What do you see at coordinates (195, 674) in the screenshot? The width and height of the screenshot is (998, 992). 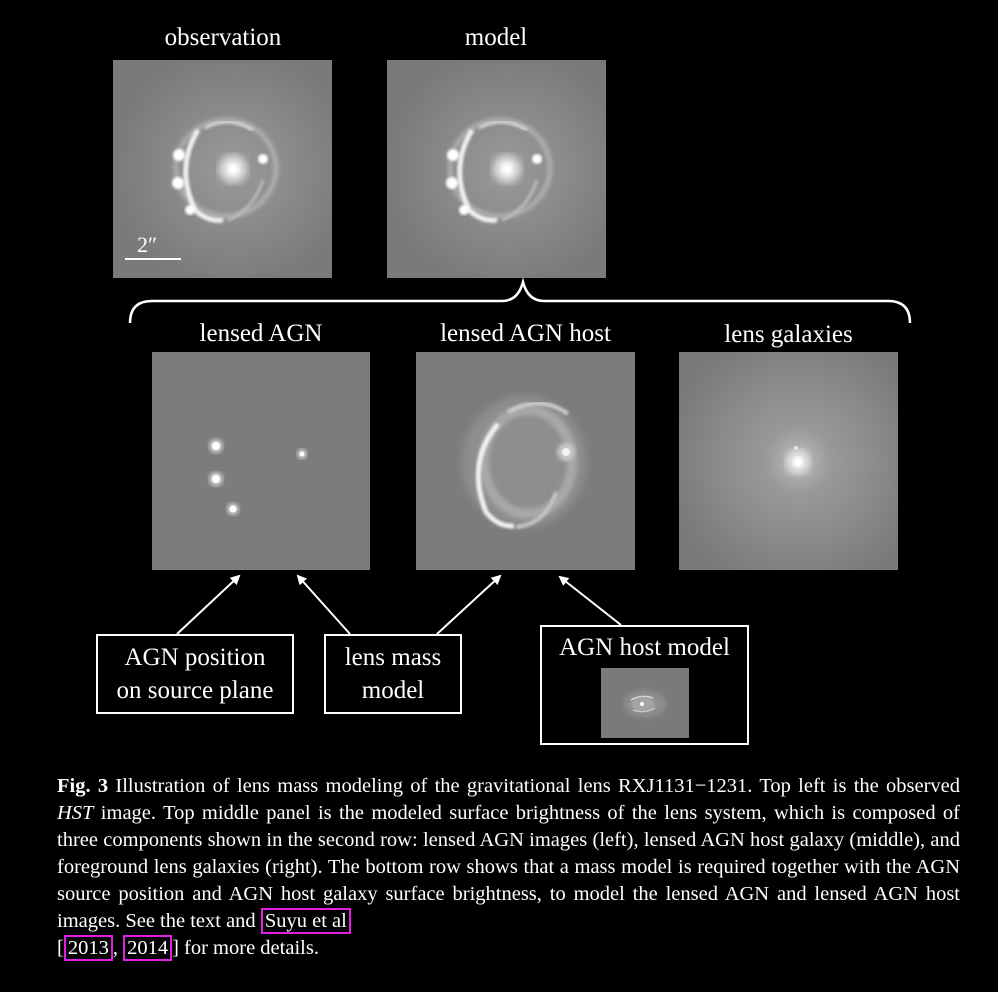 I see `agn-position-box: AGN position on source plane` at bounding box center [195, 674].